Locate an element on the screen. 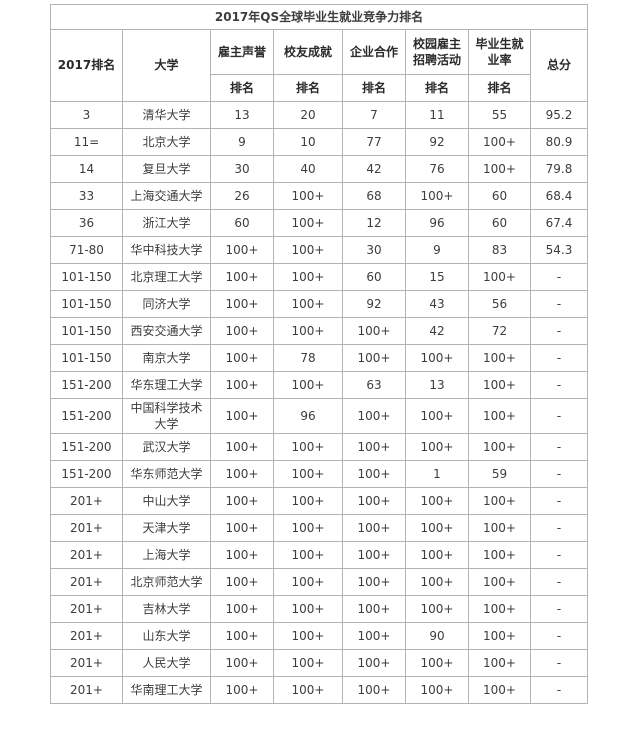 This screenshot has height=731, width=640. university-cell: 华东师范大学 is located at coordinates (166, 474).